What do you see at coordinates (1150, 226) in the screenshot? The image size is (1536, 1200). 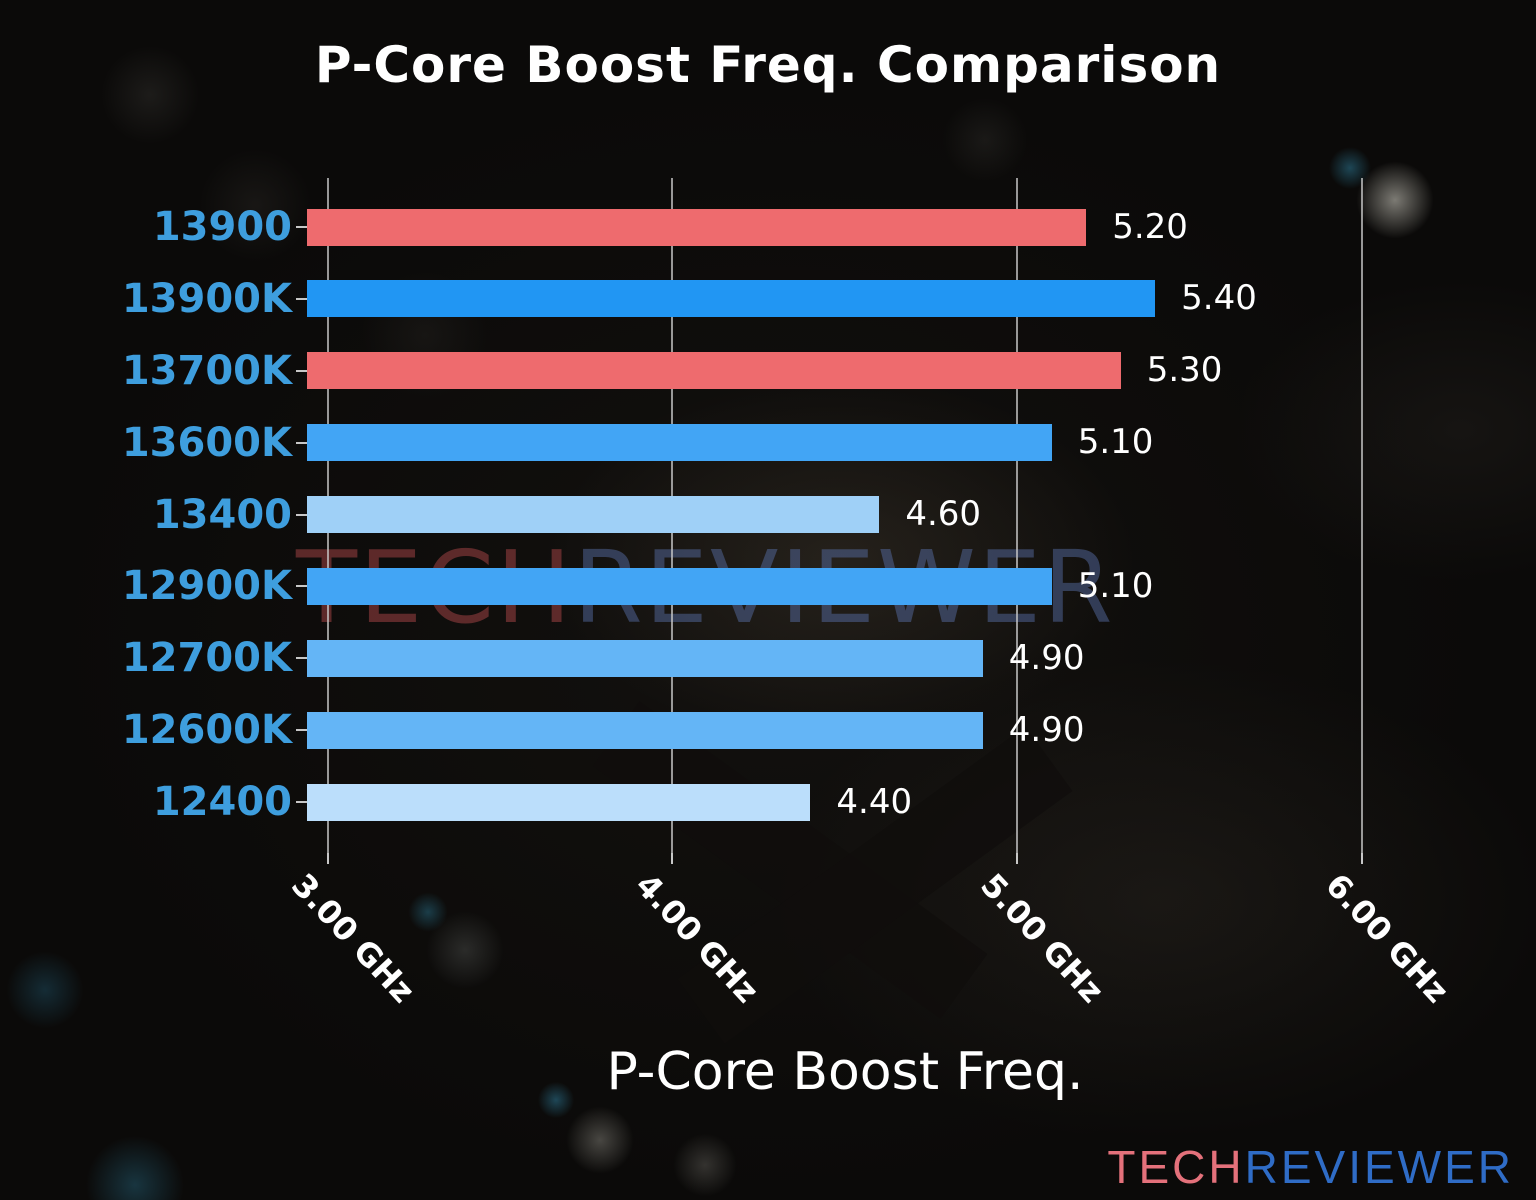 I see `bar-value-label: 5.20` at bounding box center [1150, 226].